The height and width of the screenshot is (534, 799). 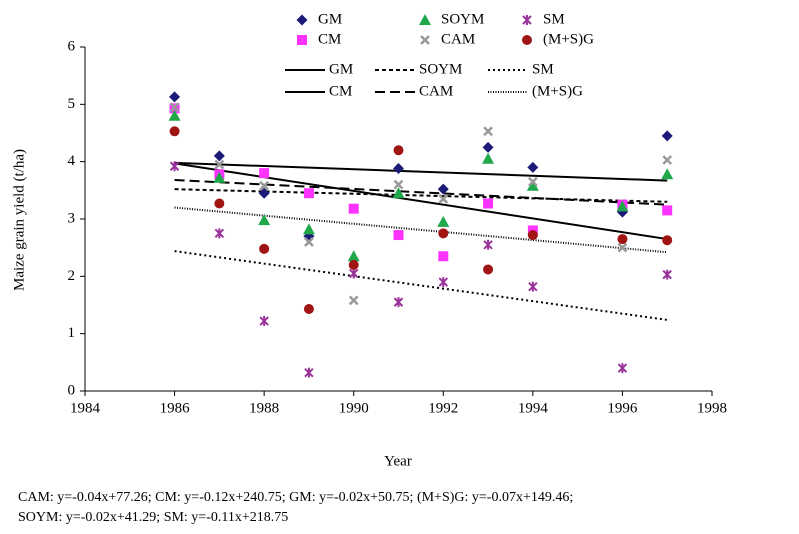 I want to click on x-tick-label: 1990, so click(x=354, y=408).